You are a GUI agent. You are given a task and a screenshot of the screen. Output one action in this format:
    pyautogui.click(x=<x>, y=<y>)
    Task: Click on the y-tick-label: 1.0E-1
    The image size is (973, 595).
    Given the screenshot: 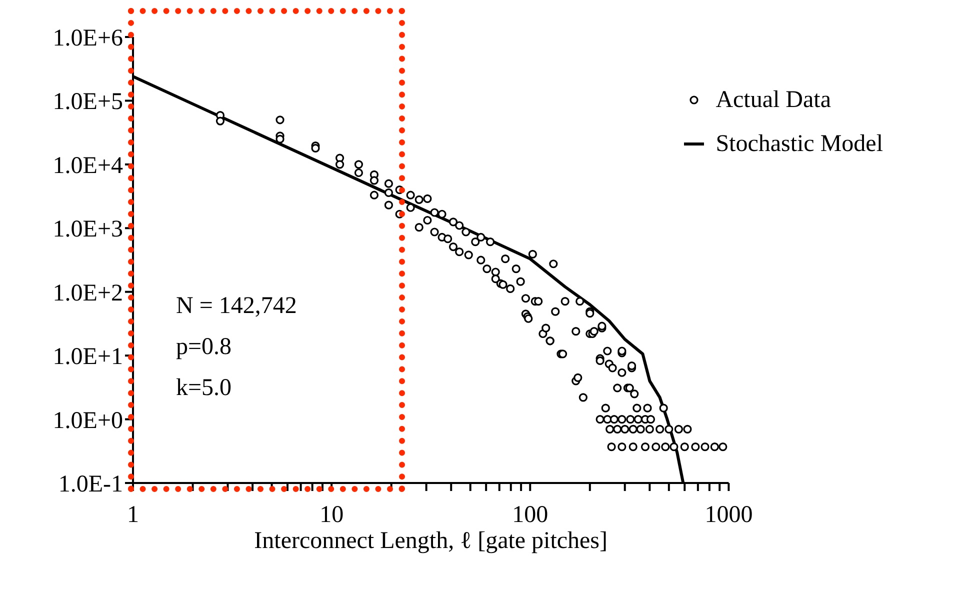 What is the action you would take?
    pyautogui.click(x=90, y=485)
    